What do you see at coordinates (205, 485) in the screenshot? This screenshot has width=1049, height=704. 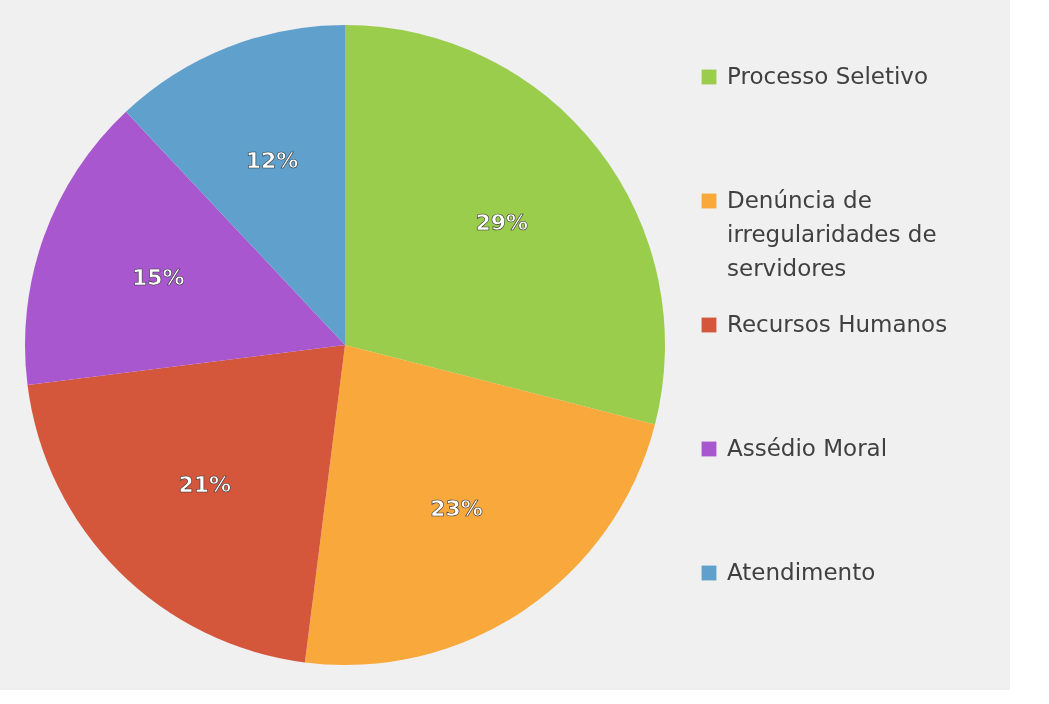 I see `data-label: 21%` at bounding box center [205, 485].